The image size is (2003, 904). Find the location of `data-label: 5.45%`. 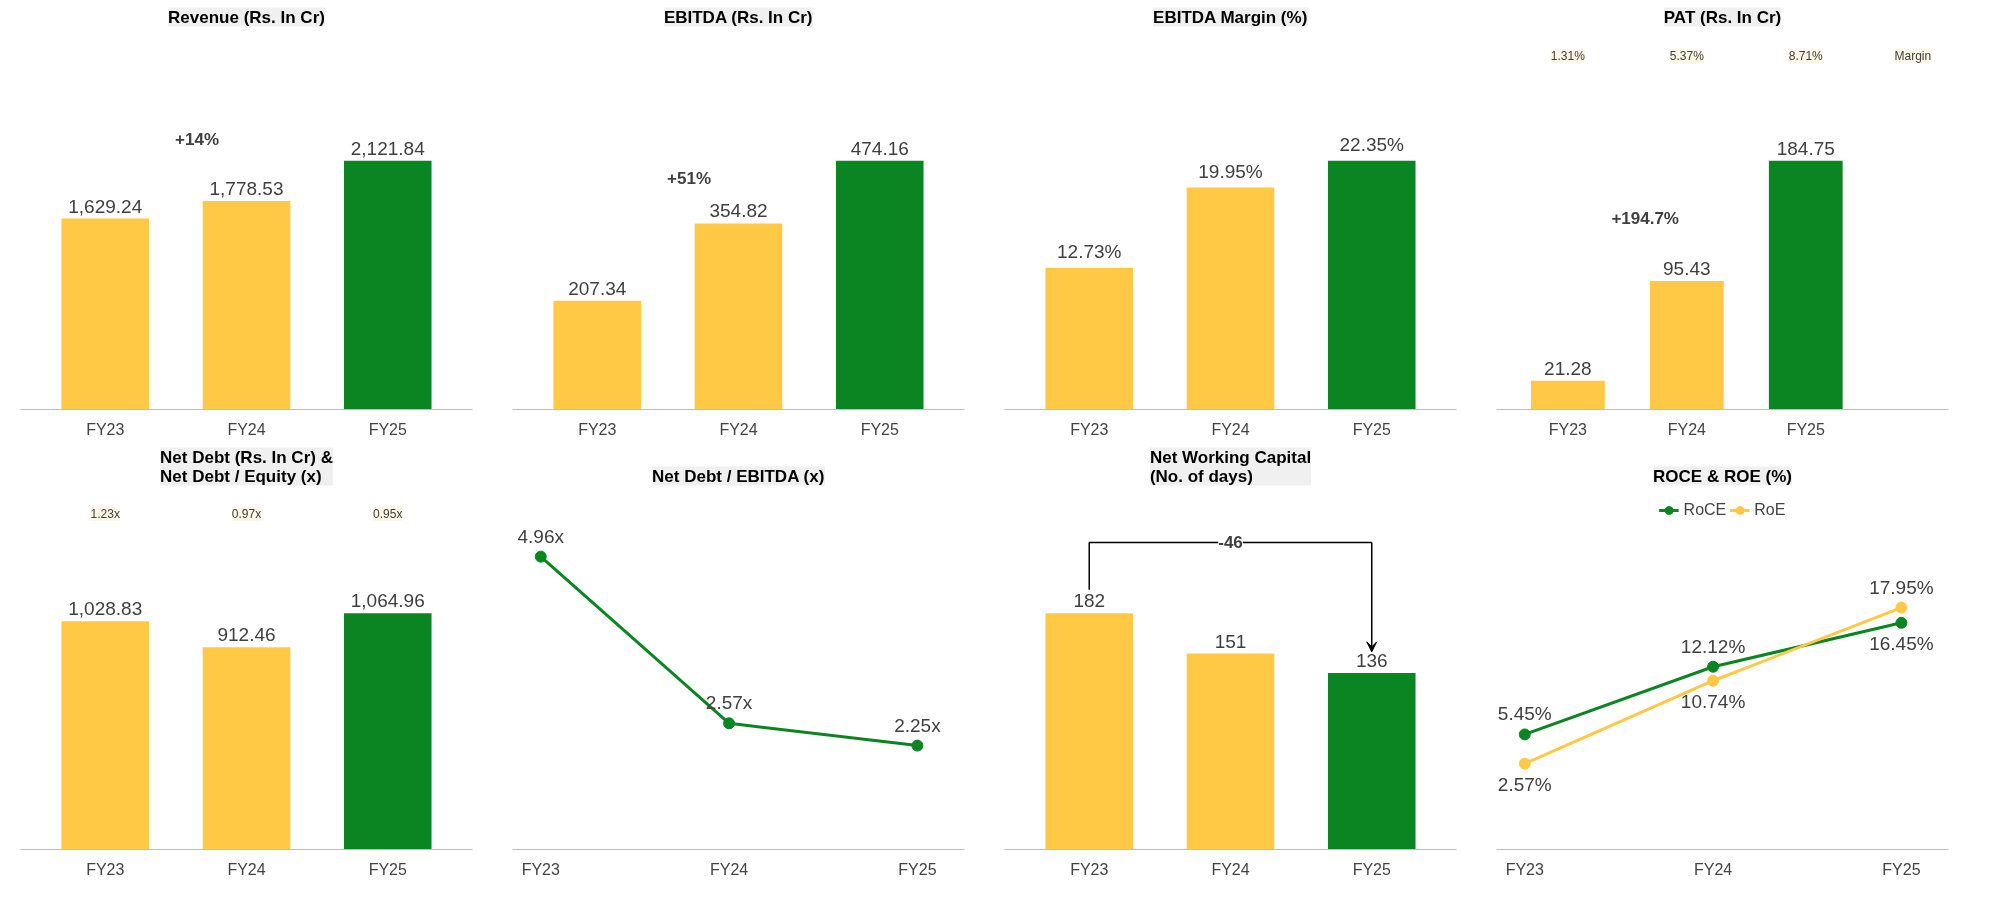

data-label: 5.45% is located at coordinates (1524, 714).